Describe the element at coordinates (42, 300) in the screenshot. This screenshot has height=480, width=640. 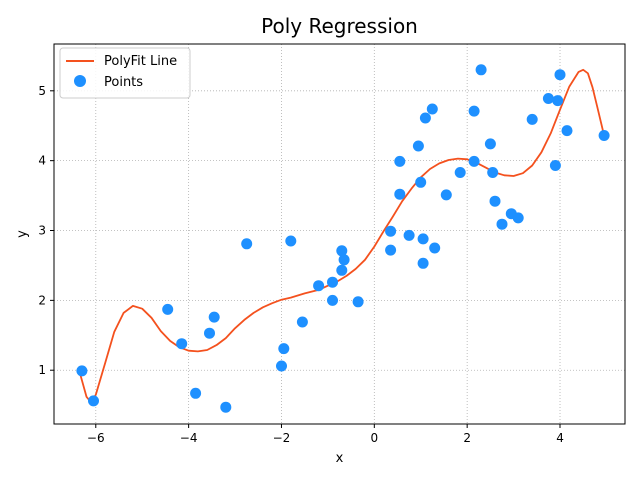
I see `y-tick-label: 2` at that location.